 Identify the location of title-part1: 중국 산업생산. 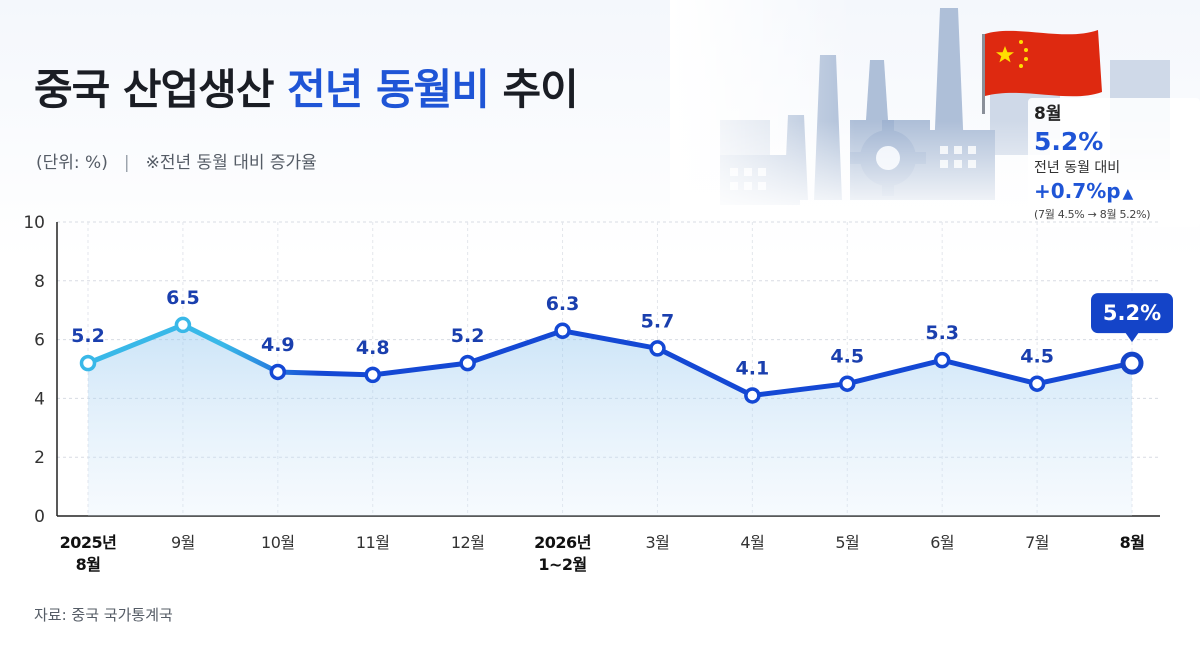
(154, 89).